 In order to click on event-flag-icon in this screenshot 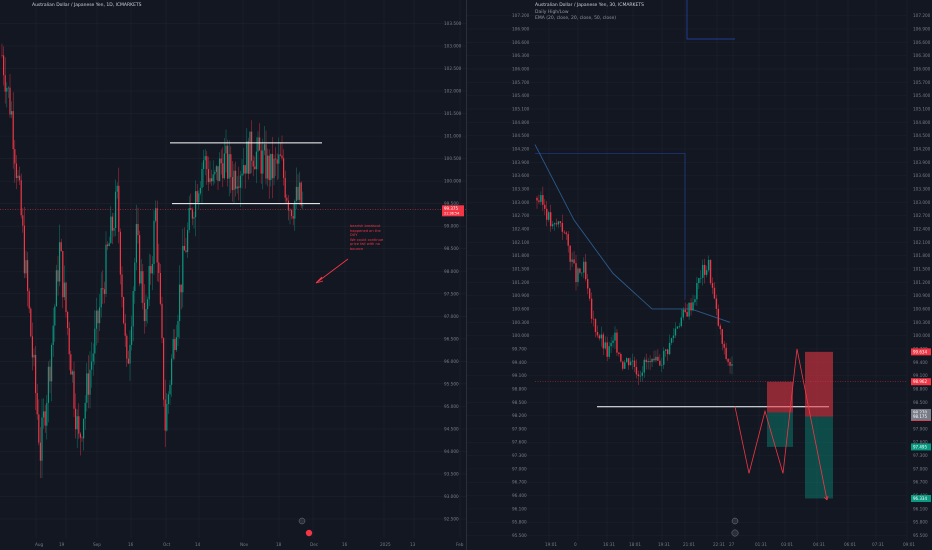, I will do `click(735, 521)`.